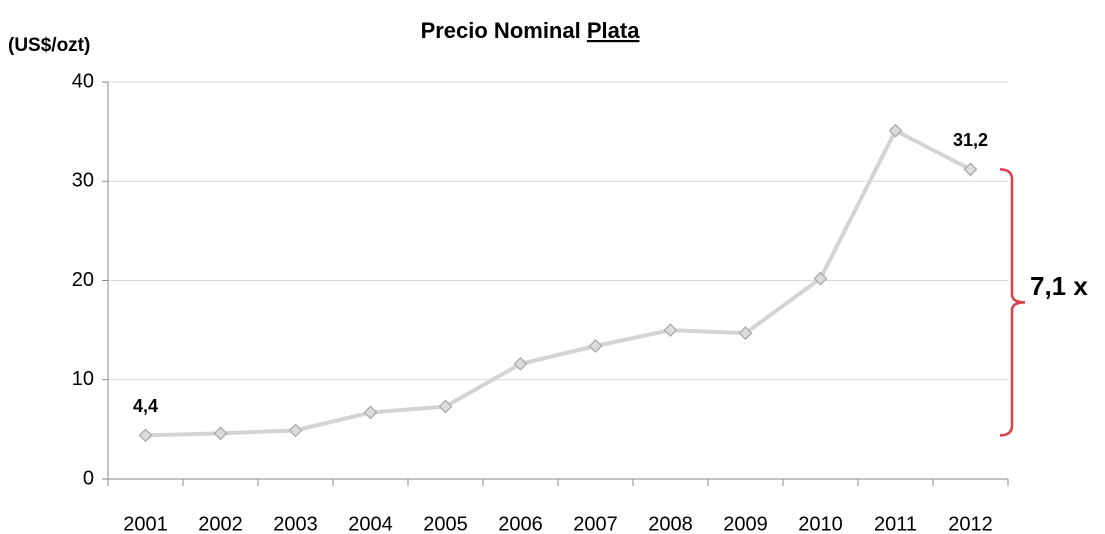  What do you see at coordinates (970, 140) in the screenshot?
I see `data-label: 31,2` at bounding box center [970, 140].